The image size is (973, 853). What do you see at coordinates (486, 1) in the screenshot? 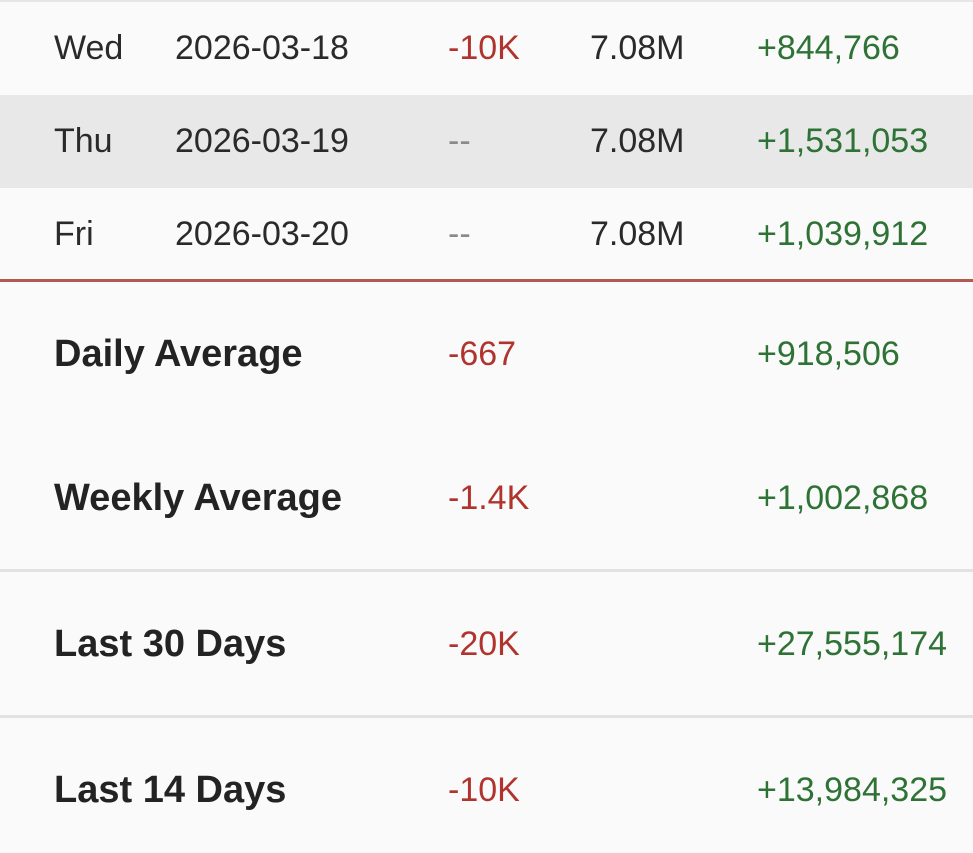
I see `top-divider` at bounding box center [486, 1].